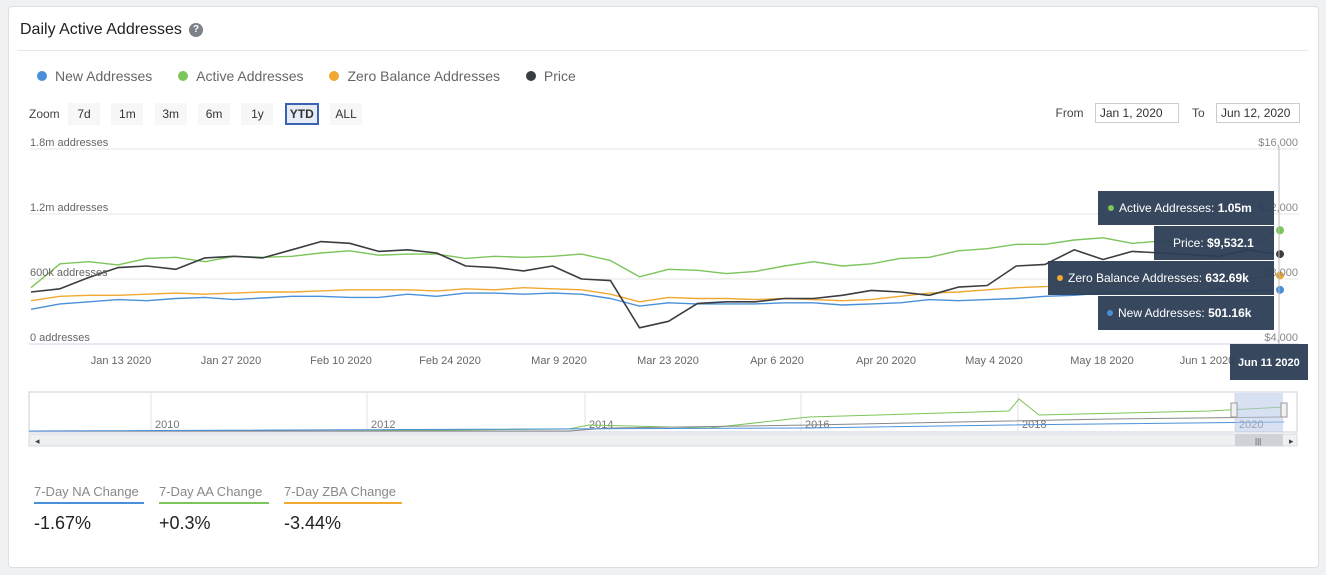 The width and height of the screenshot is (1326, 575). What do you see at coordinates (559, 76) in the screenshot?
I see `legend-label: Price` at bounding box center [559, 76].